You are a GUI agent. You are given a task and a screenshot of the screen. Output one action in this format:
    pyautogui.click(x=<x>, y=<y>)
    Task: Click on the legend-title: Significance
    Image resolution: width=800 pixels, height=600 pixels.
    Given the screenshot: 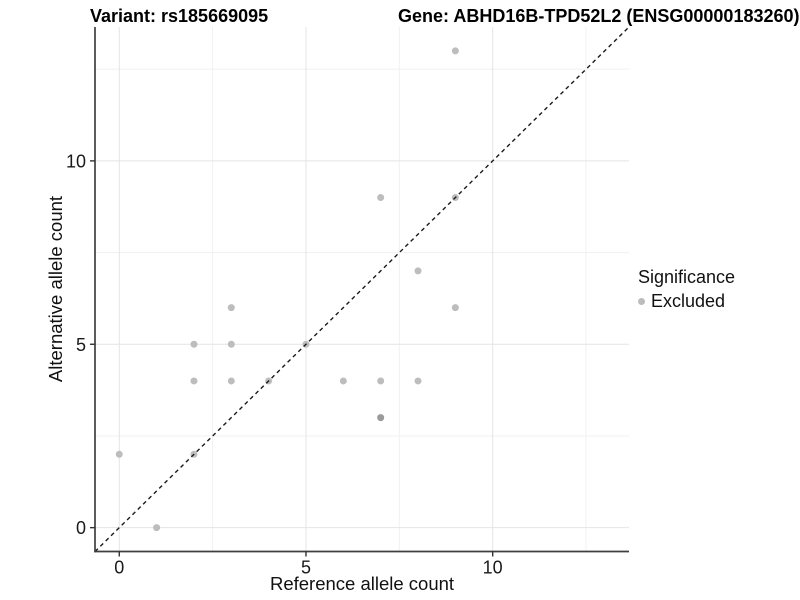 What is the action you would take?
    pyautogui.click(x=687, y=277)
    